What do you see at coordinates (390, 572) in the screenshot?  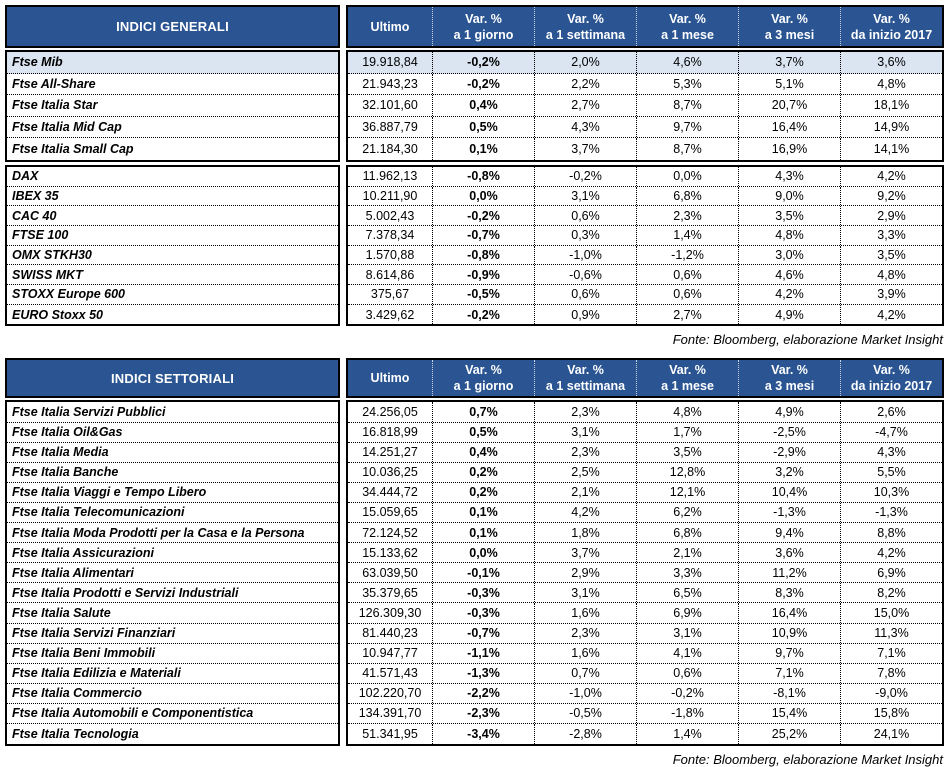 I see `ultimo-value: 63.039,50` at bounding box center [390, 572].